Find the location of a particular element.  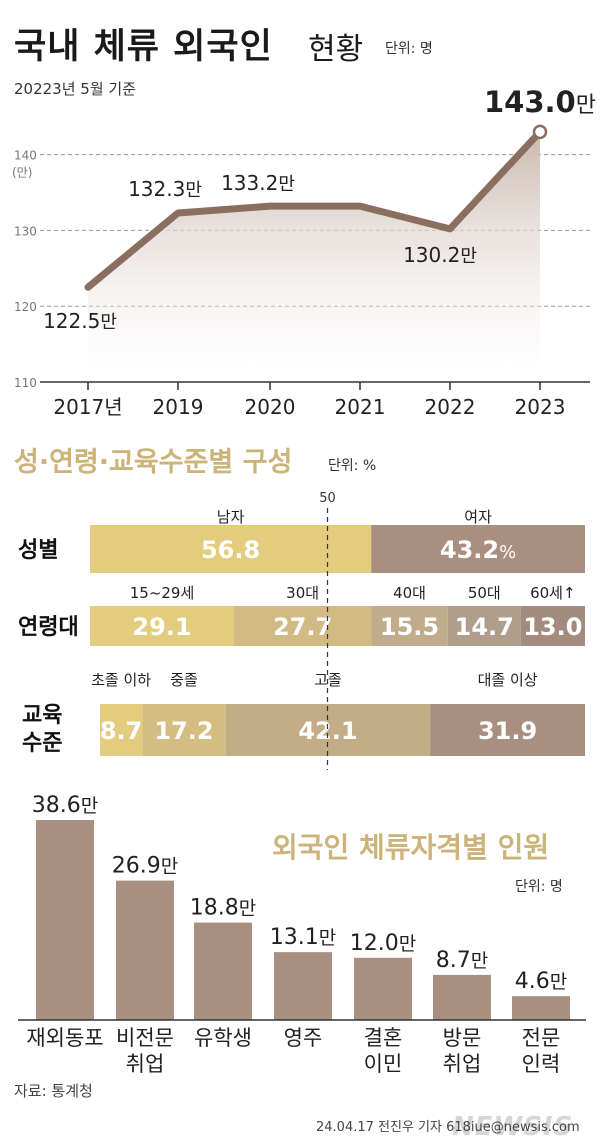

data-label: 132.3만 is located at coordinates (165, 189).